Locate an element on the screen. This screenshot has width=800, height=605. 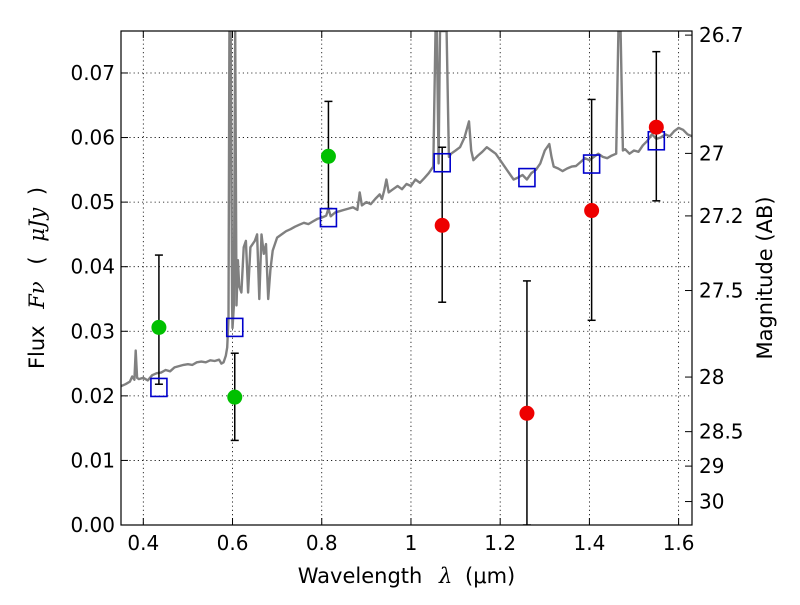
x-tick-label: 0.6 is located at coordinates (233, 543).